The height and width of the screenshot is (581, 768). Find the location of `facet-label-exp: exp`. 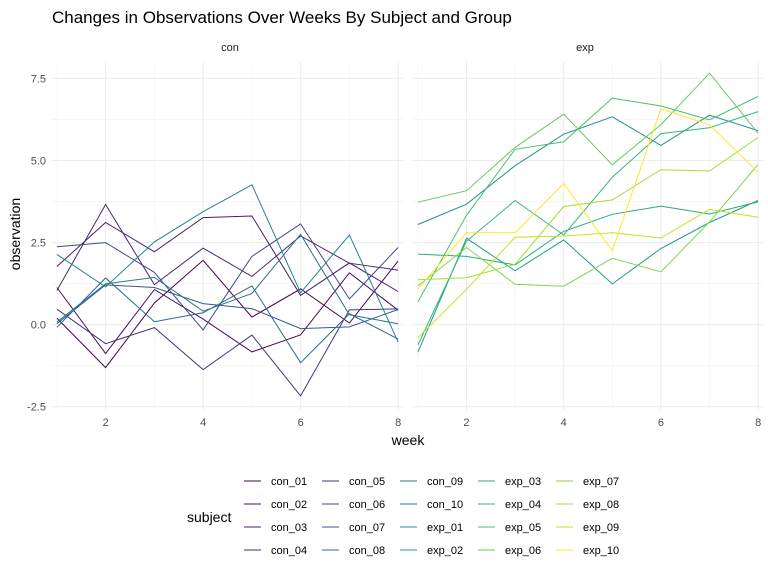

facet-label-exp: exp is located at coordinates (585, 48).